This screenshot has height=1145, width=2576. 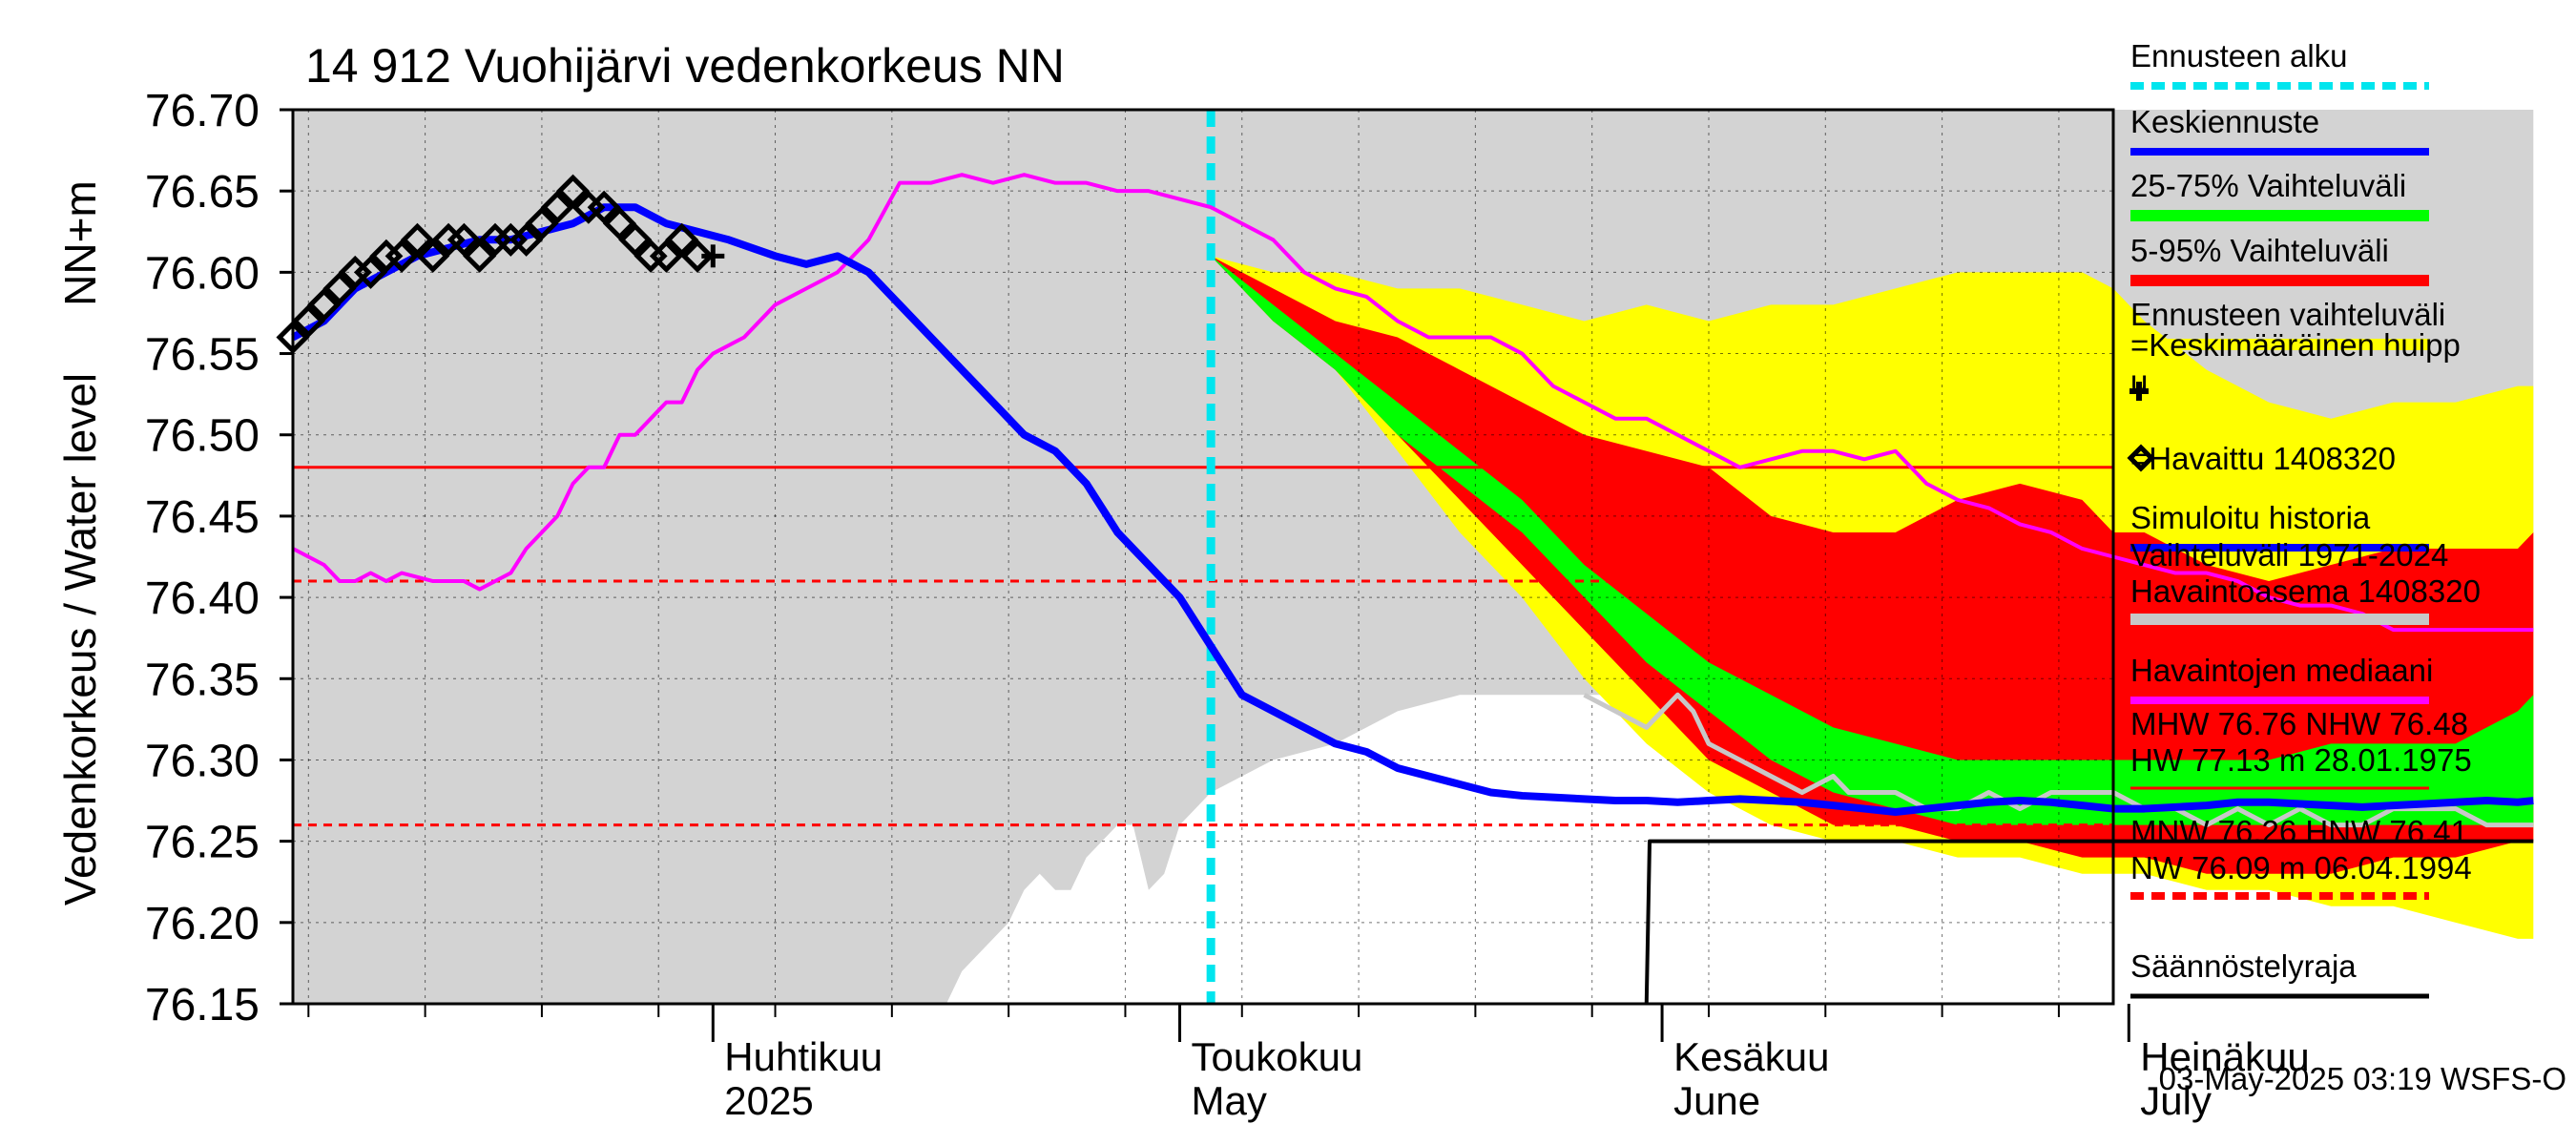 What do you see at coordinates (202, 761) in the screenshot?
I see `y-tick-label: 76.30` at bounding box center [202, 761].